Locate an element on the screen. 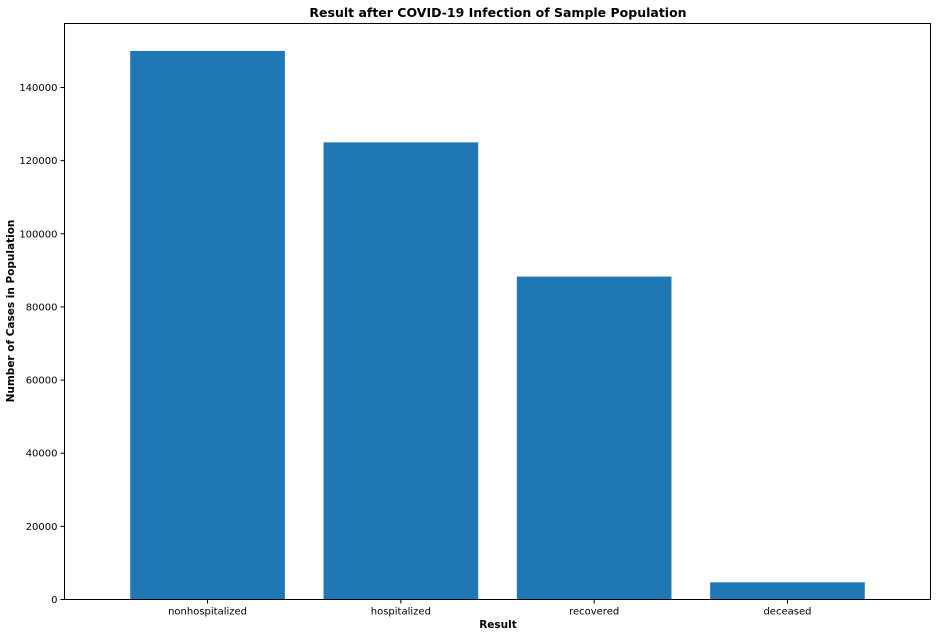 The height and width of the screenshot is (637, 940). bar-deceased is located at coordinates (787, 591).